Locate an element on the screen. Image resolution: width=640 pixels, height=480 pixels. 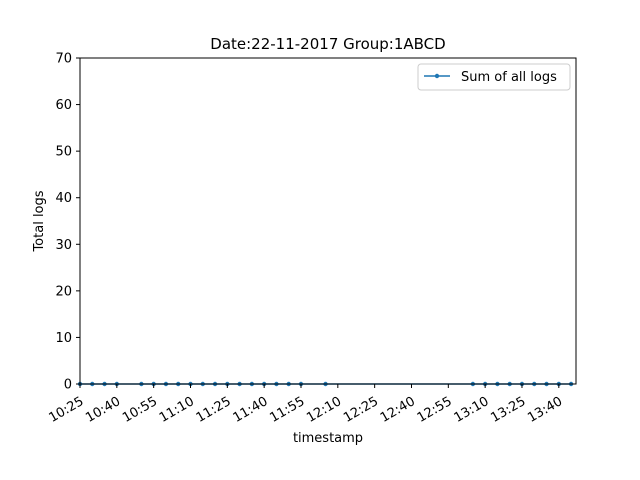
x-tick-label: 10:25 is located at coordinates (66, 410).